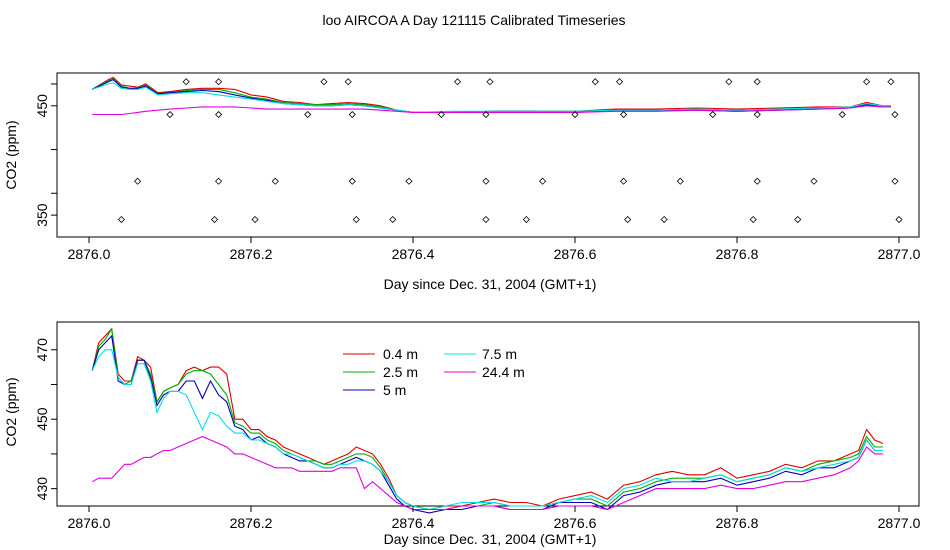  What do you see at coordinates (42, 106) in the screenshot?
I see `top-y-tick-label: 450` at bounding box center [42, 106].